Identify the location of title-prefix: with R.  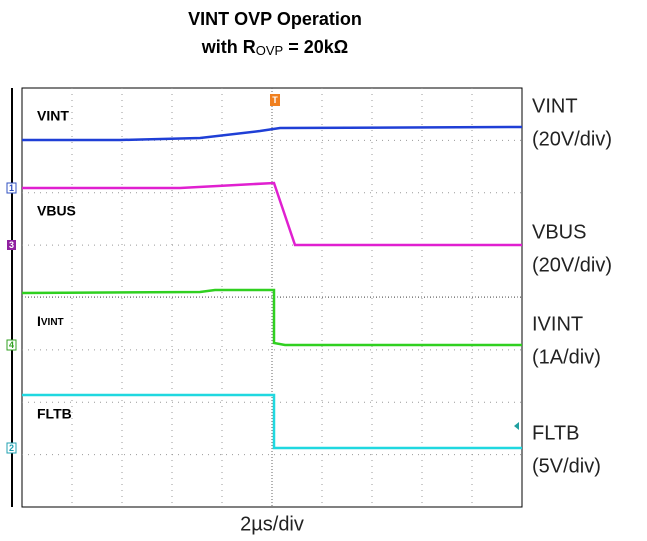
(228, 47).